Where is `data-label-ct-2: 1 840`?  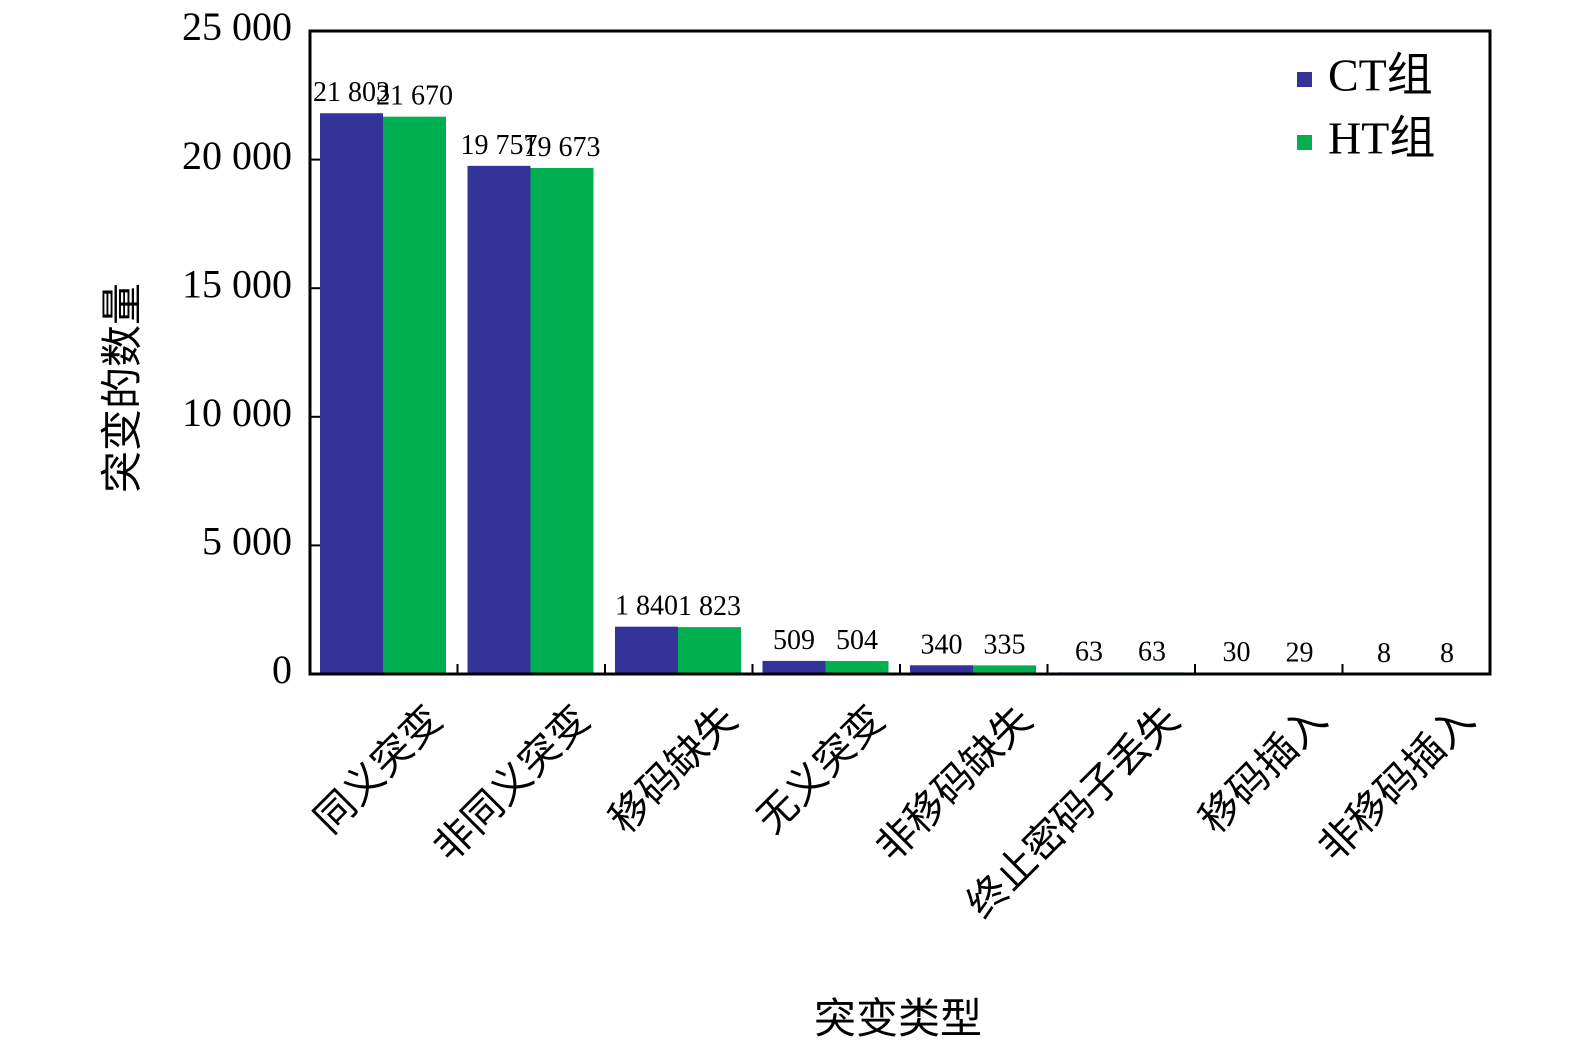
data-label-ct-2: 1 840 is located at coordinates (646, 606).